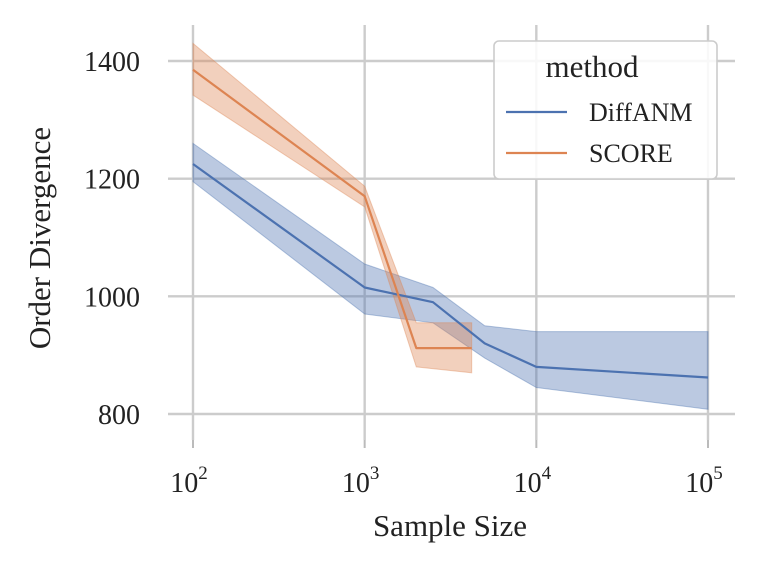 Image resolution: width=759 pixels, height=571 pixels. I want to click on x-tick-label: 10³, so click(361, 481).